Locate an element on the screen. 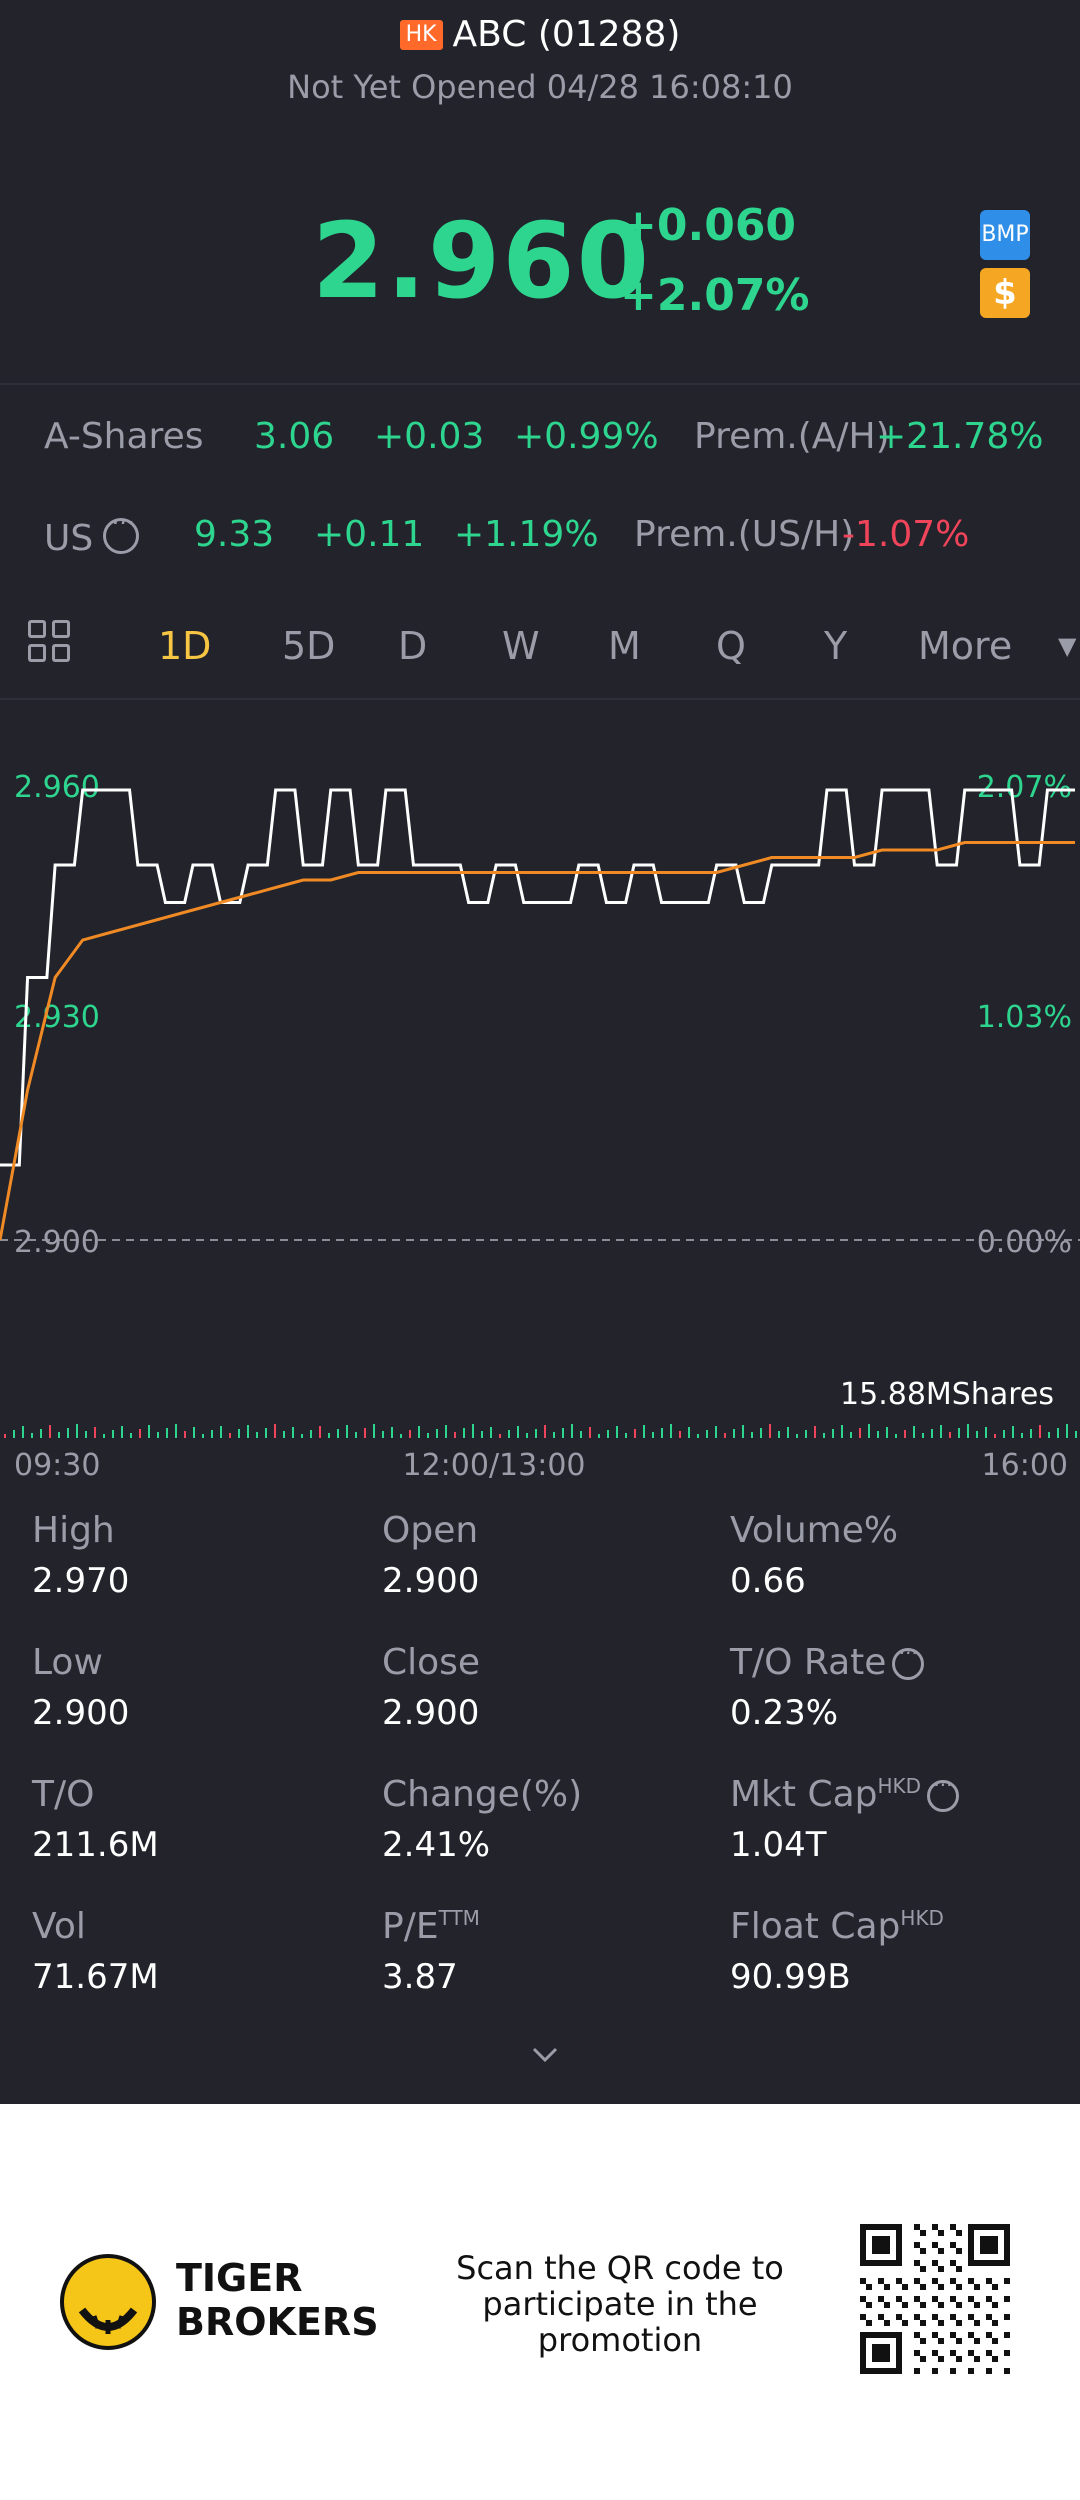 This screenshot has width=1080, height=2500. dollar-icon: $ is located at coordinates (1005, 293).